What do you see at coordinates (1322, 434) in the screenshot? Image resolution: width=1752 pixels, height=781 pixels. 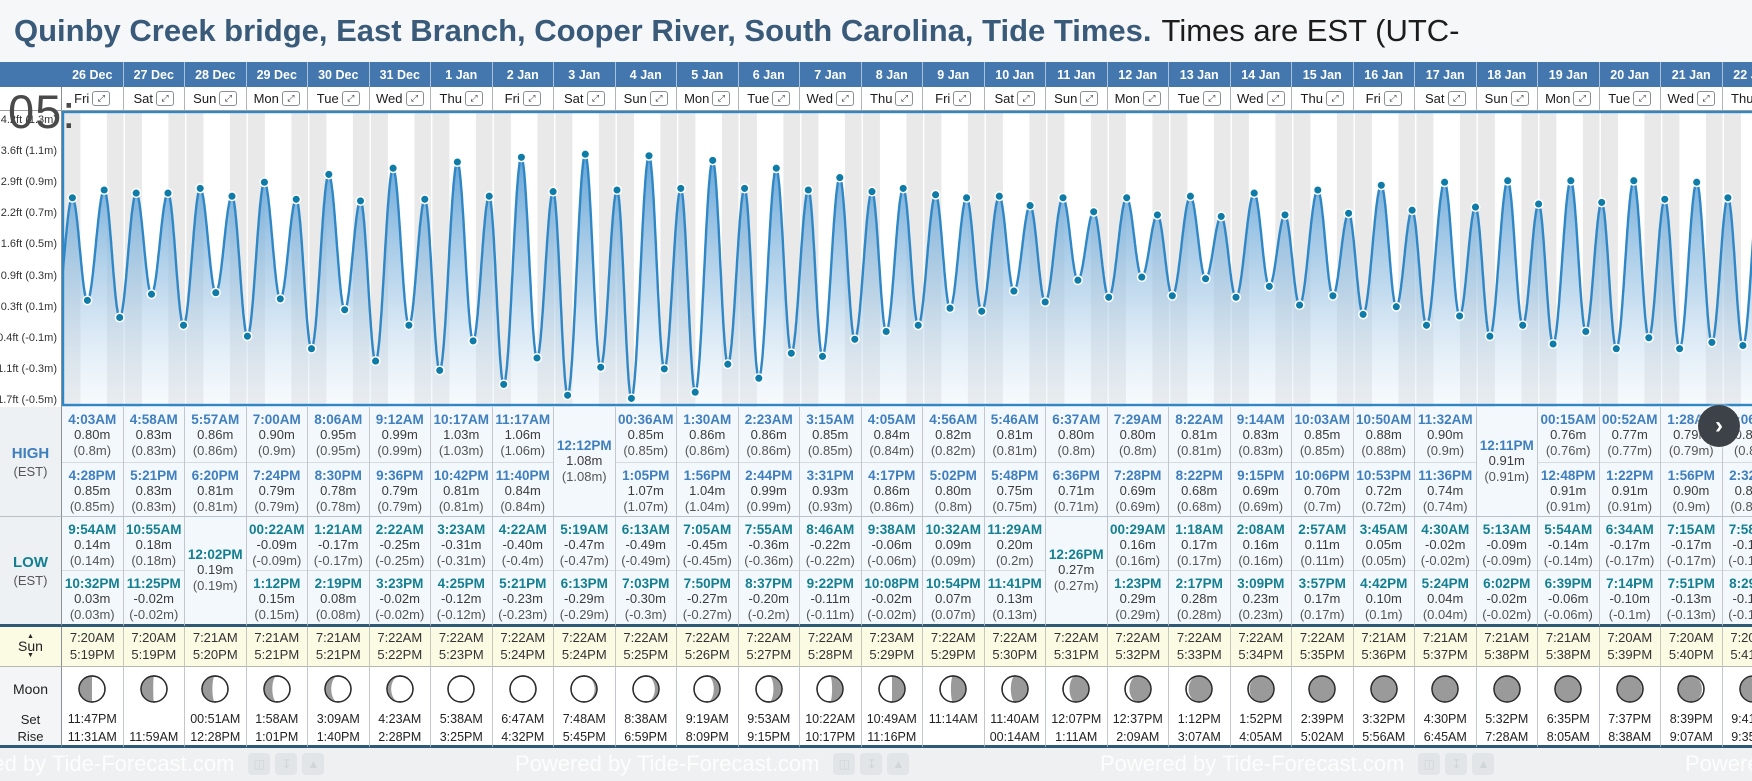 I see `tide-entry: 10:03AM 0.85m (0.85m)` at bounding box center [1322, 434].